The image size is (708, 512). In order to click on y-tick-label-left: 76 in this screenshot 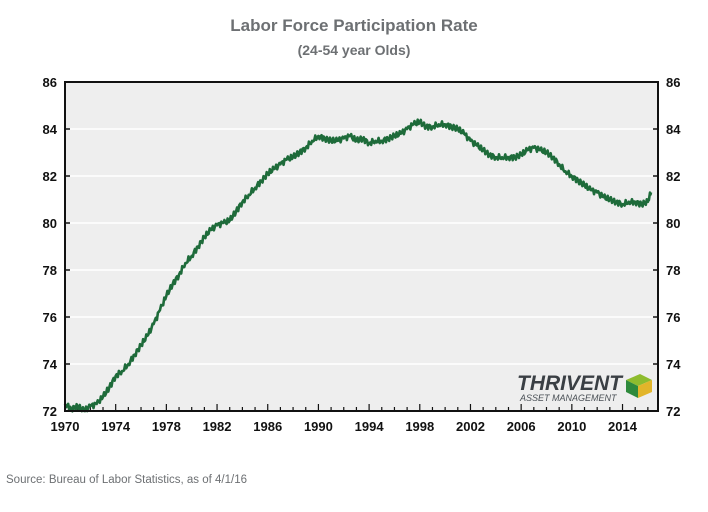, I will do `click(50, 317)`.